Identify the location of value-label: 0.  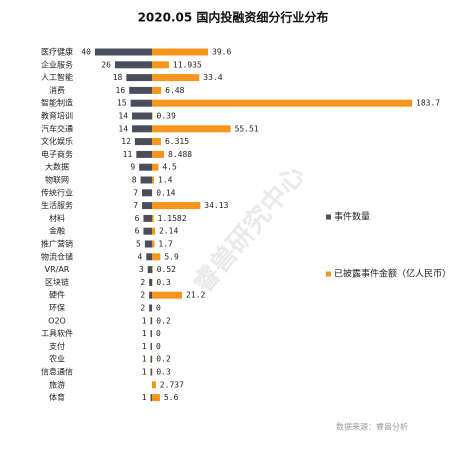
(158, 333).